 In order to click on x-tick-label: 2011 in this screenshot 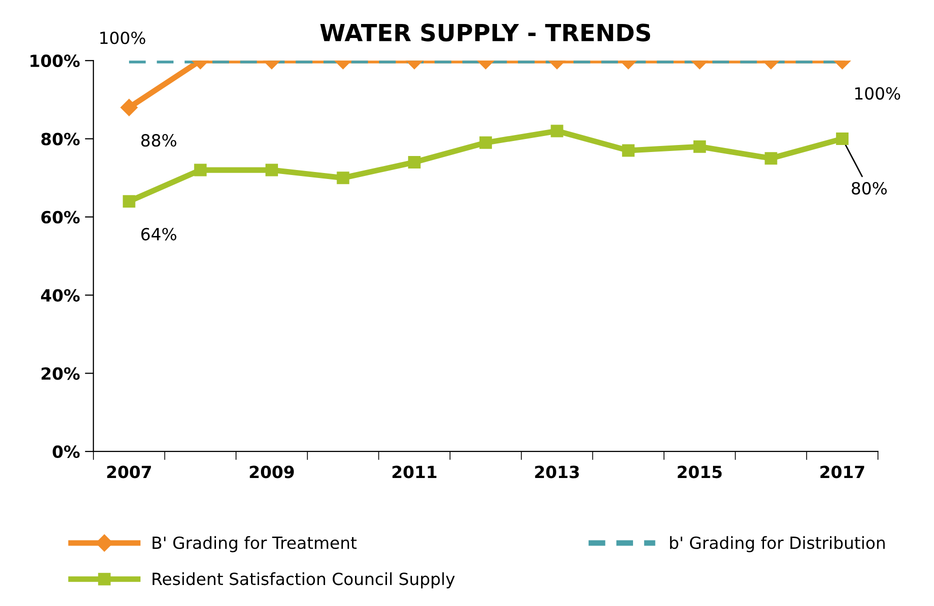, I will do `click(414, 472)`.